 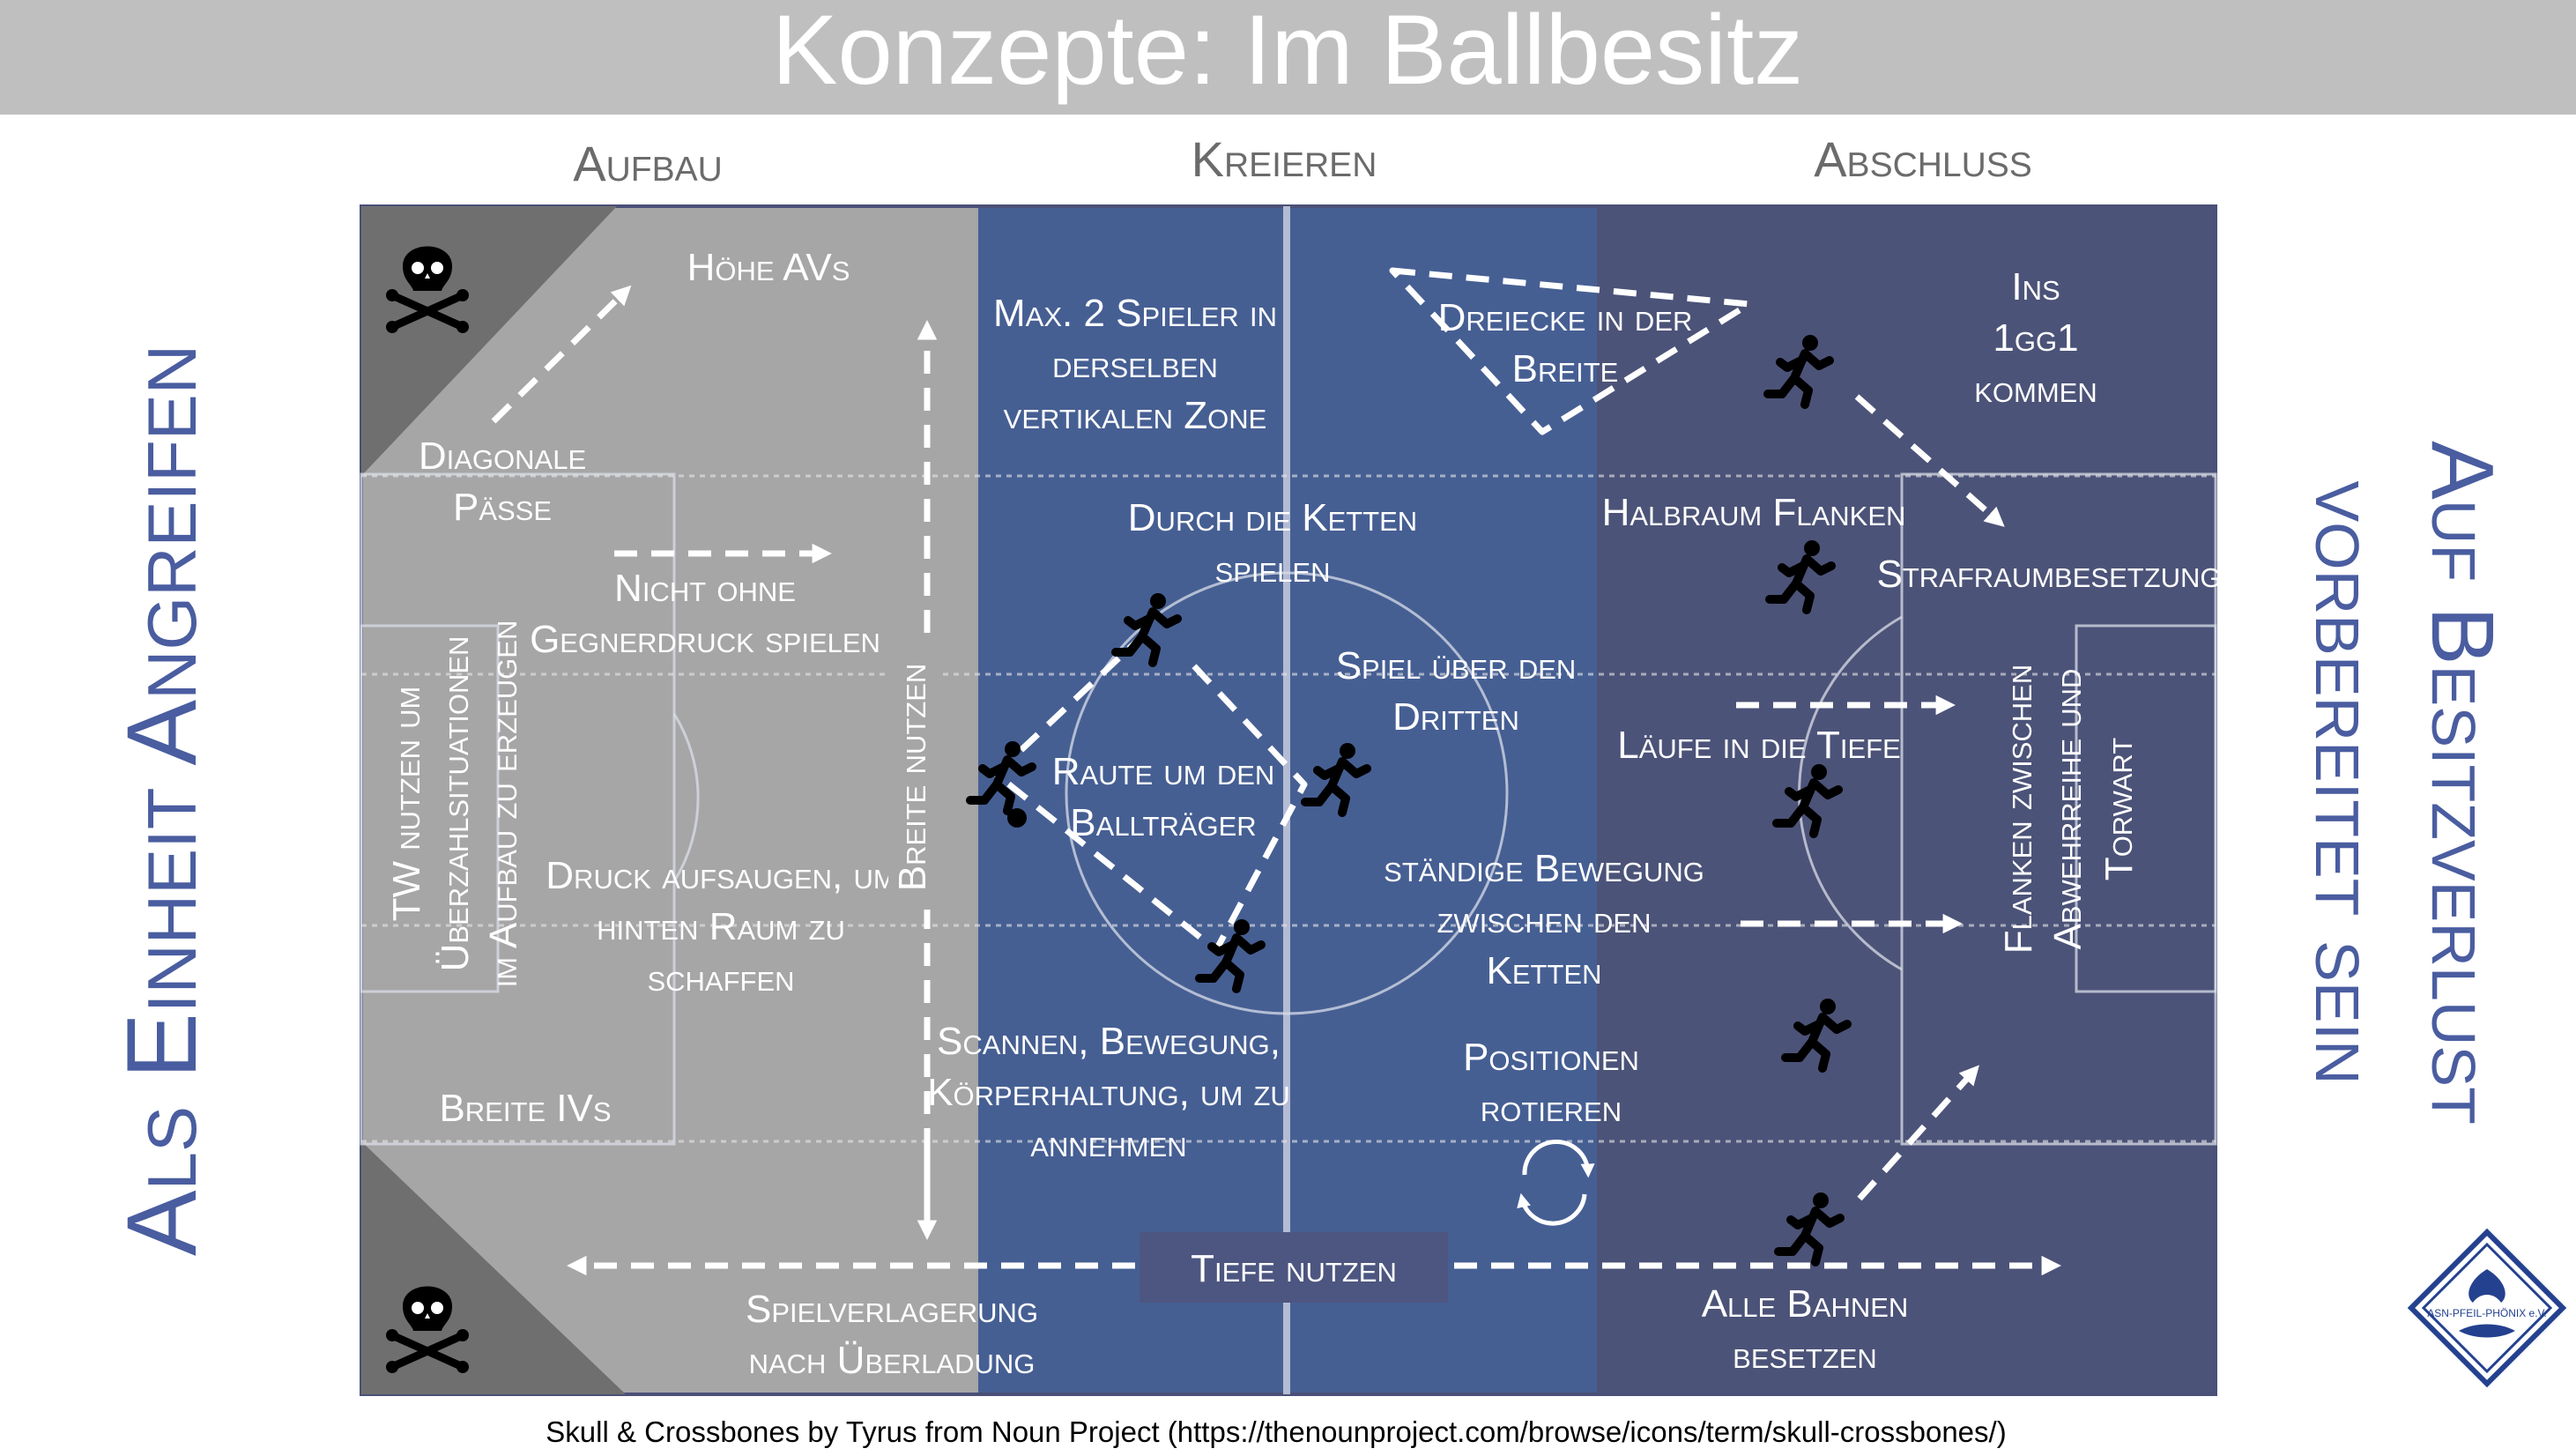 I want to click on label-positionen-rotieren-1: Positionen, so click(x=1551, y=1057).